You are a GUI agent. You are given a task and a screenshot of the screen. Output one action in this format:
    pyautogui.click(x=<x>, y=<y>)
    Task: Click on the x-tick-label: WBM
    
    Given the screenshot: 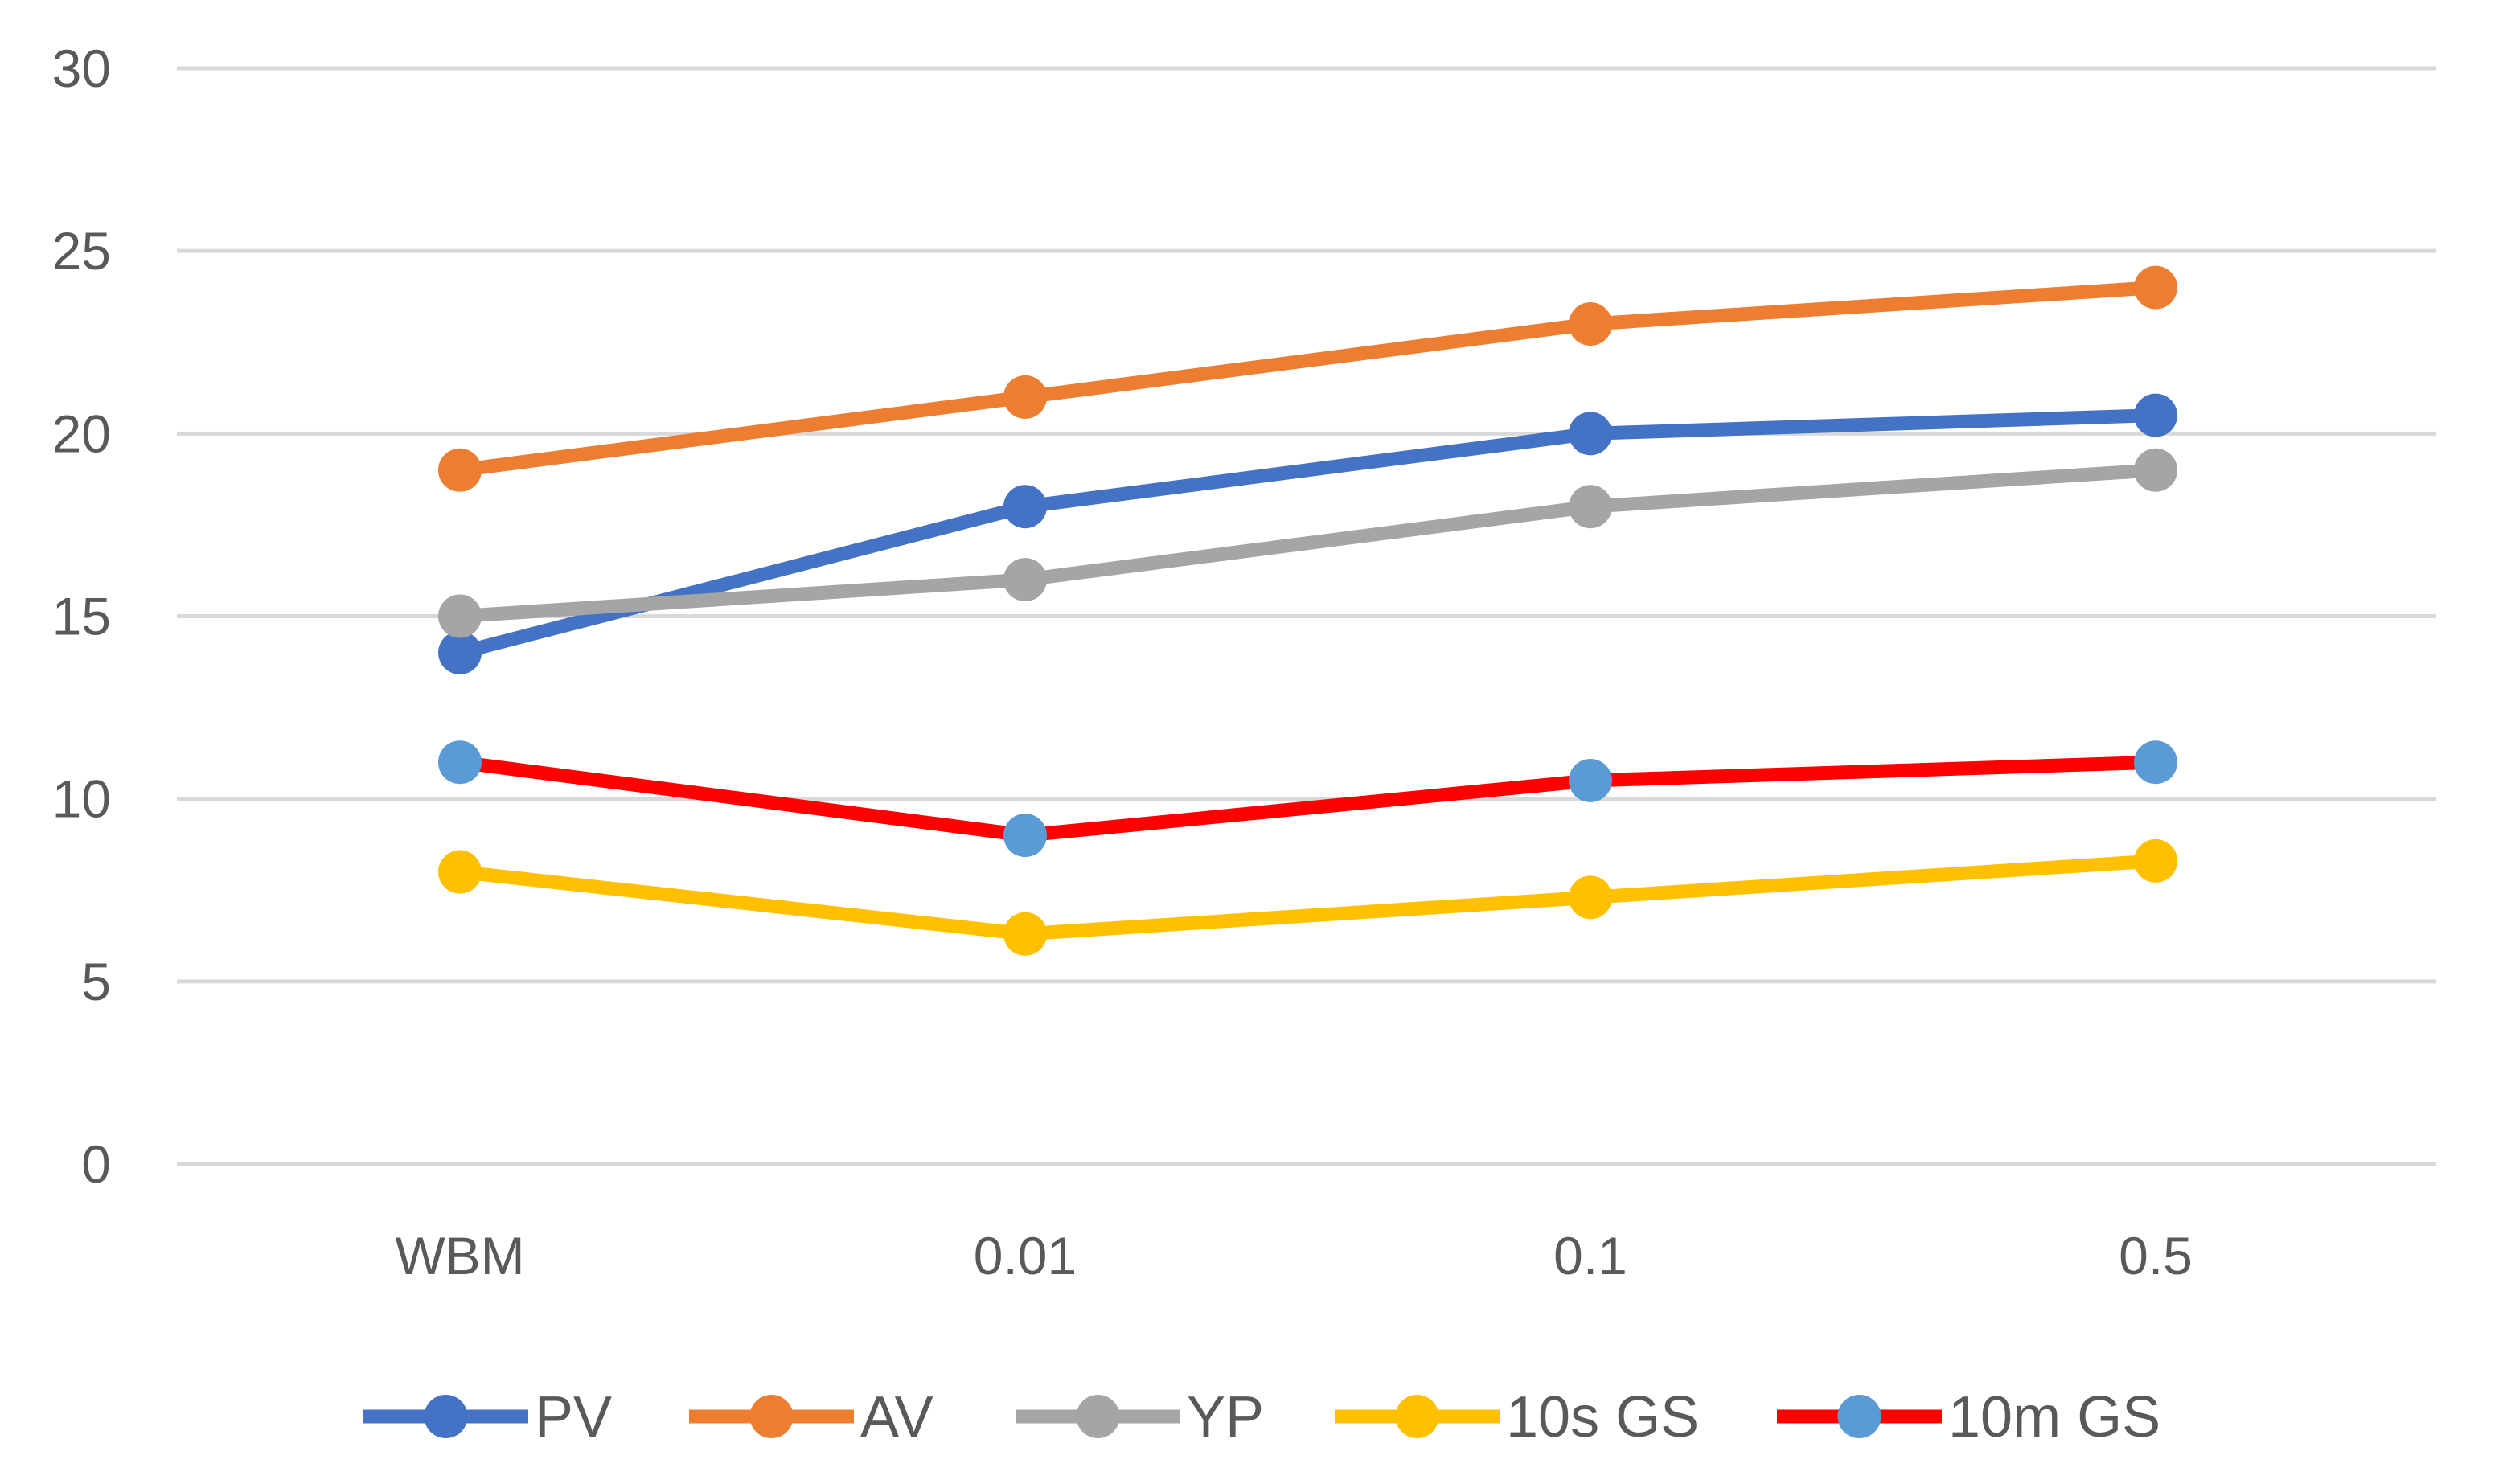 What is the action you would take?
    pyautogui.click(x=459, y=1255)
    